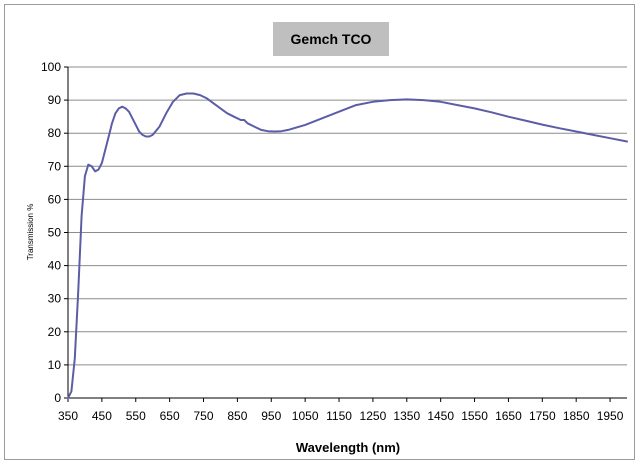  What do you see at coordinates (576, 416) in the screenshot?
I see `x-tick-label-1850: 1850` at bounding box center [576, 416].